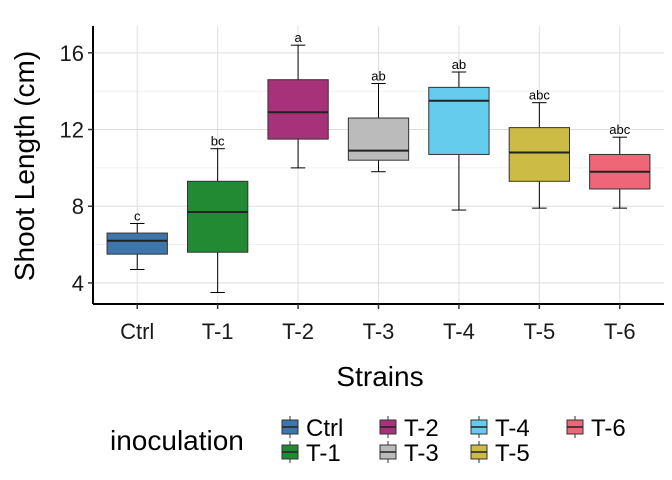 This screenshot has width=672, height=480. Describe the element at coordinates (177, 440) in the screenshot. I see `legend-title: inoculation` at that location.